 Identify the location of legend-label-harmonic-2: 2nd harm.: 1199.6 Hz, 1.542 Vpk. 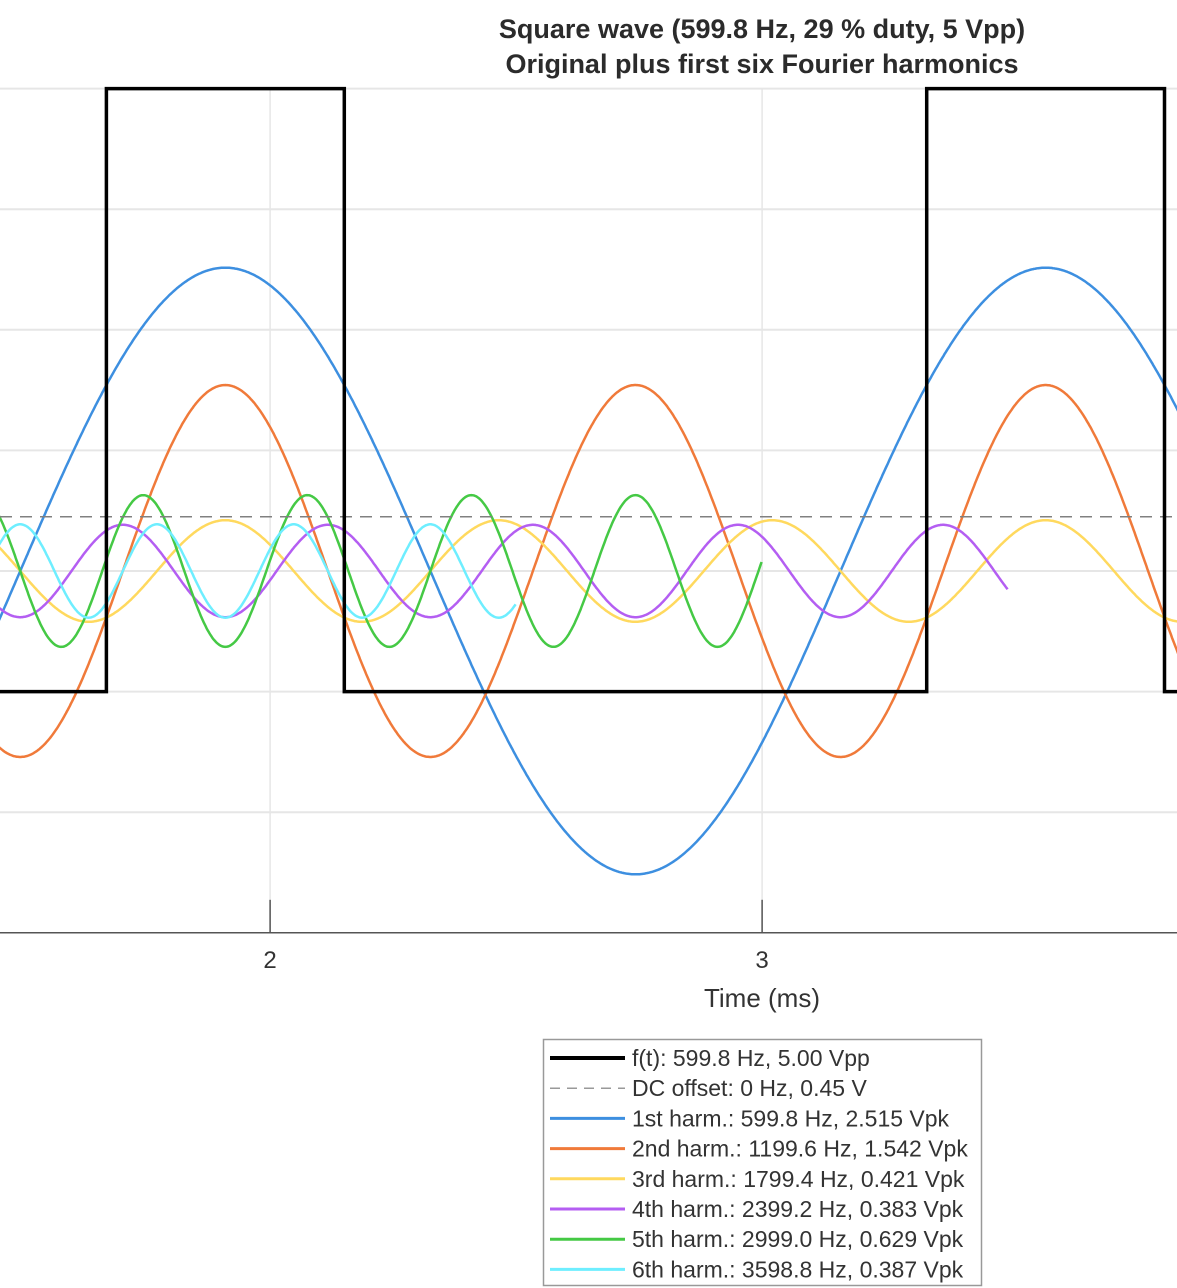
(800, 1149).